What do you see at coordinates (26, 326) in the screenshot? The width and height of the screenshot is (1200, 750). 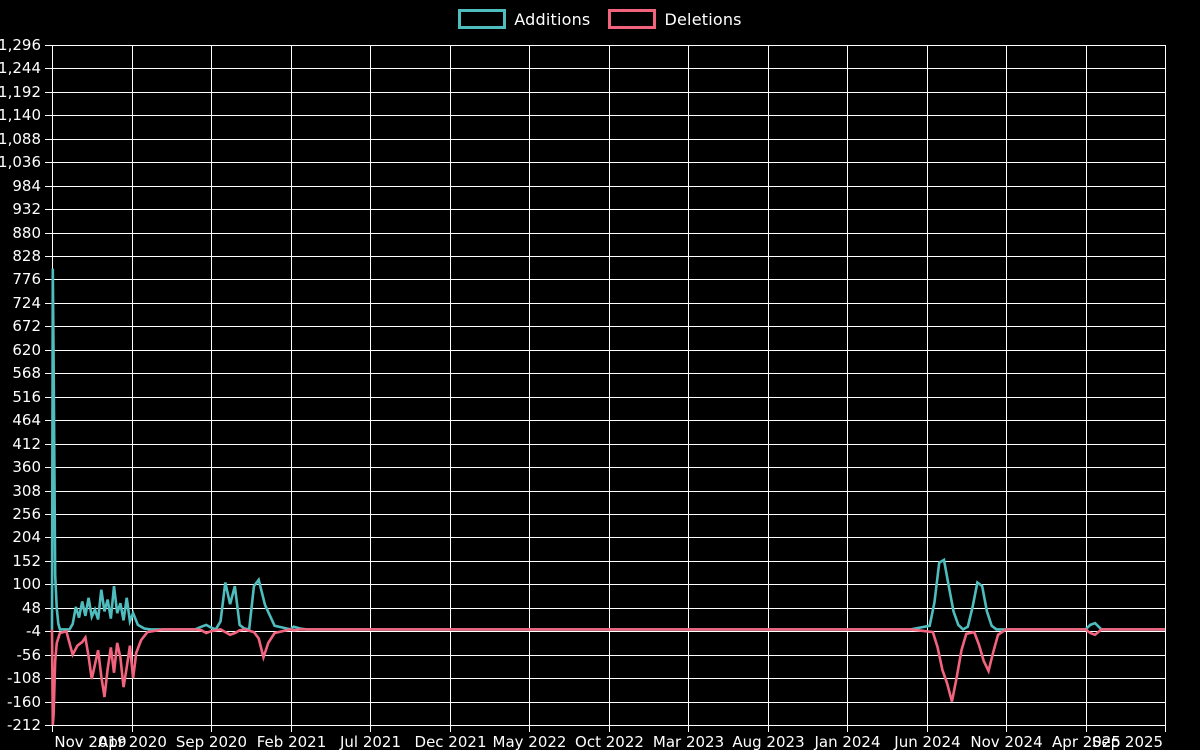 I see `y-tick-label: 672` at bounding box center [26, 326].